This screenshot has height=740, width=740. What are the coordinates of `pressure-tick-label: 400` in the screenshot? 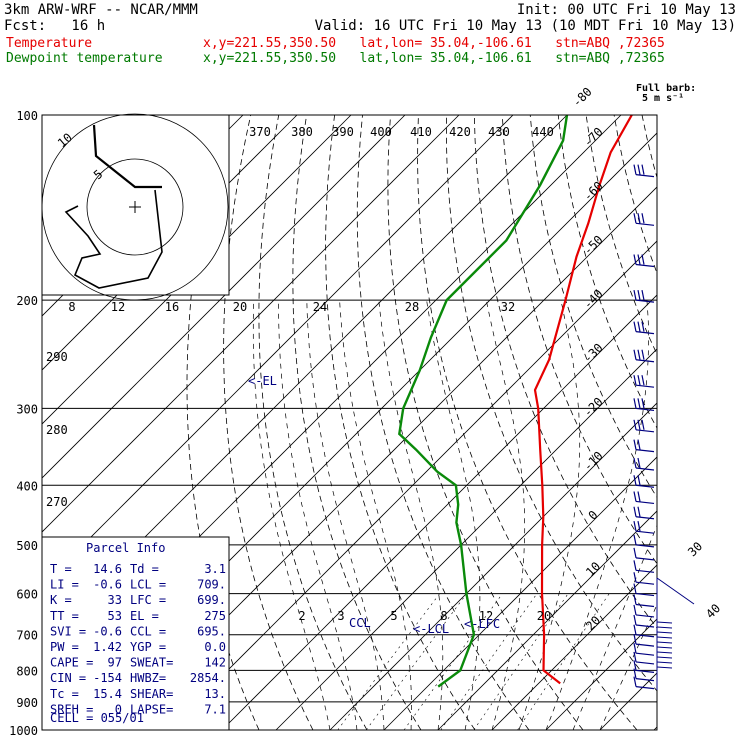 It's located at (27, 486).